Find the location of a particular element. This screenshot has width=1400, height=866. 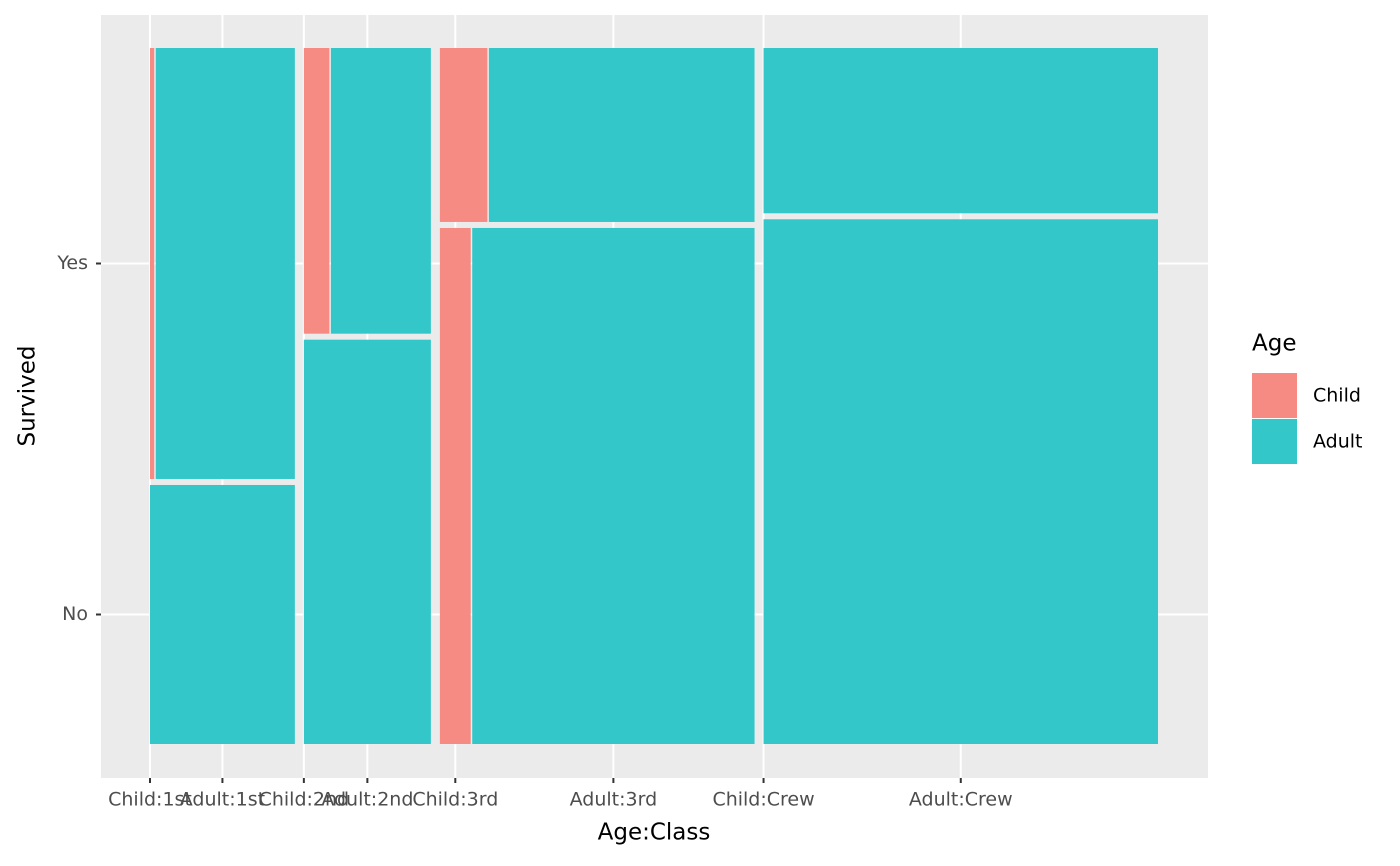

x-tick-label: Adult:1st is located at coordinates (222, 800).